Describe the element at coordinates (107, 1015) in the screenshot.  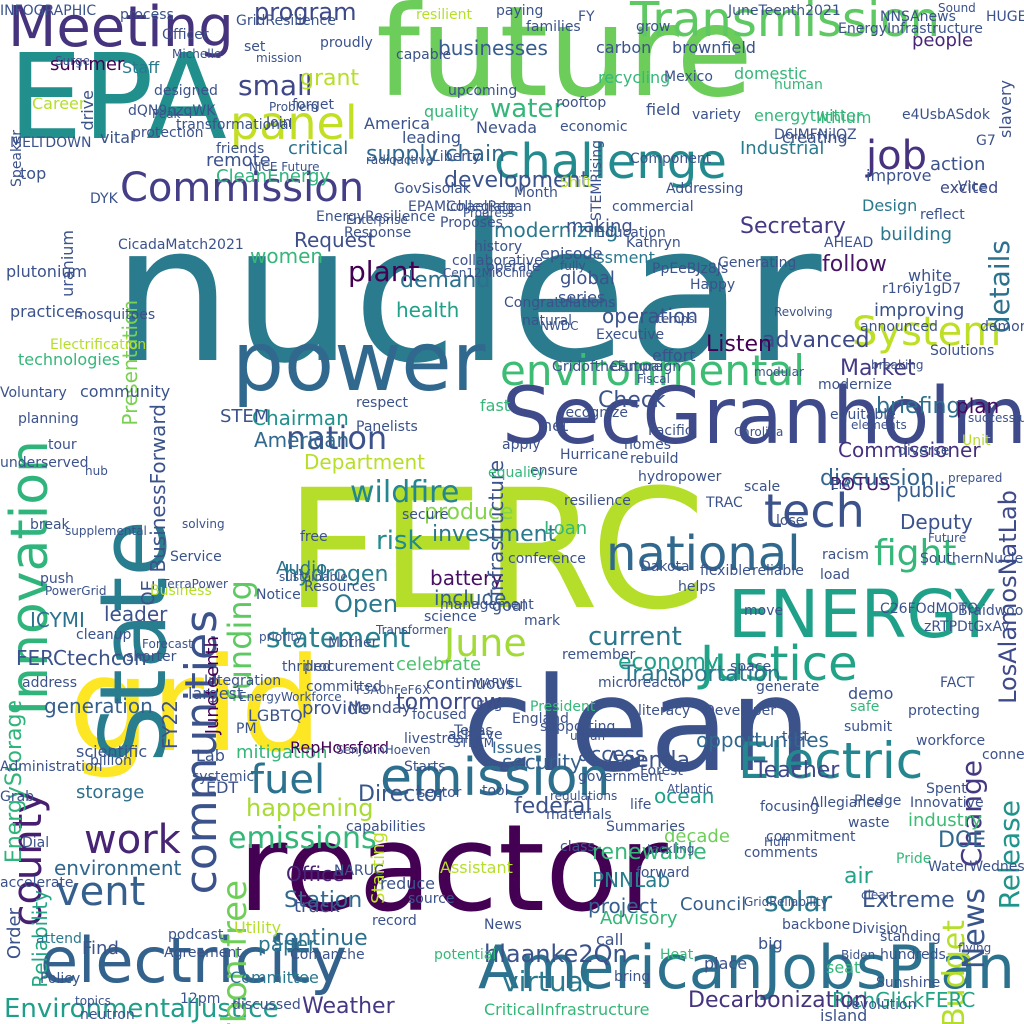
I see `word-neutron: neutron` at that location.